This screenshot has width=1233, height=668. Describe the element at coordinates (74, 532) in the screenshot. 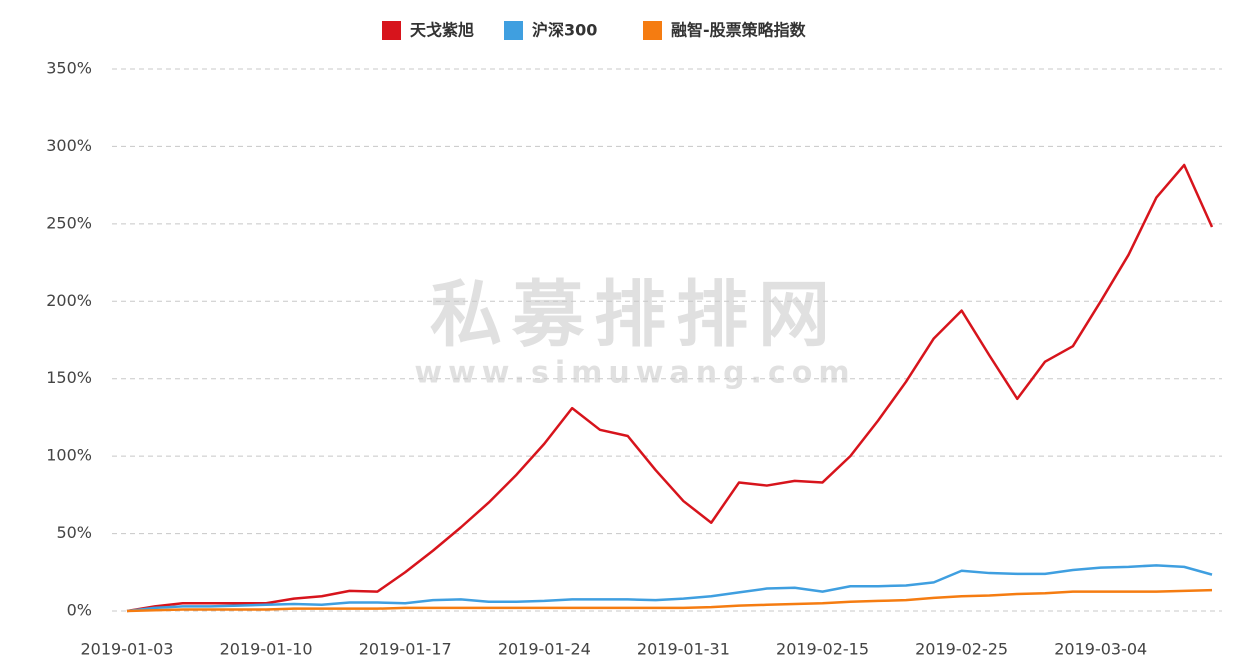

I see `y-tick-label: 50%` at that location.